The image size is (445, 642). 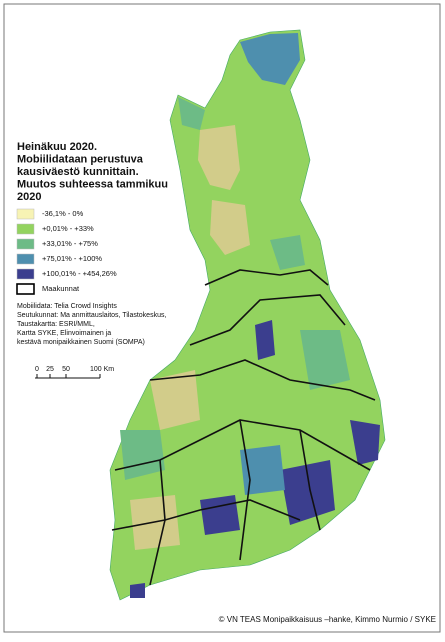 I want to click on legend-label: +75,01% - +100%, so click(x=72, y=258).